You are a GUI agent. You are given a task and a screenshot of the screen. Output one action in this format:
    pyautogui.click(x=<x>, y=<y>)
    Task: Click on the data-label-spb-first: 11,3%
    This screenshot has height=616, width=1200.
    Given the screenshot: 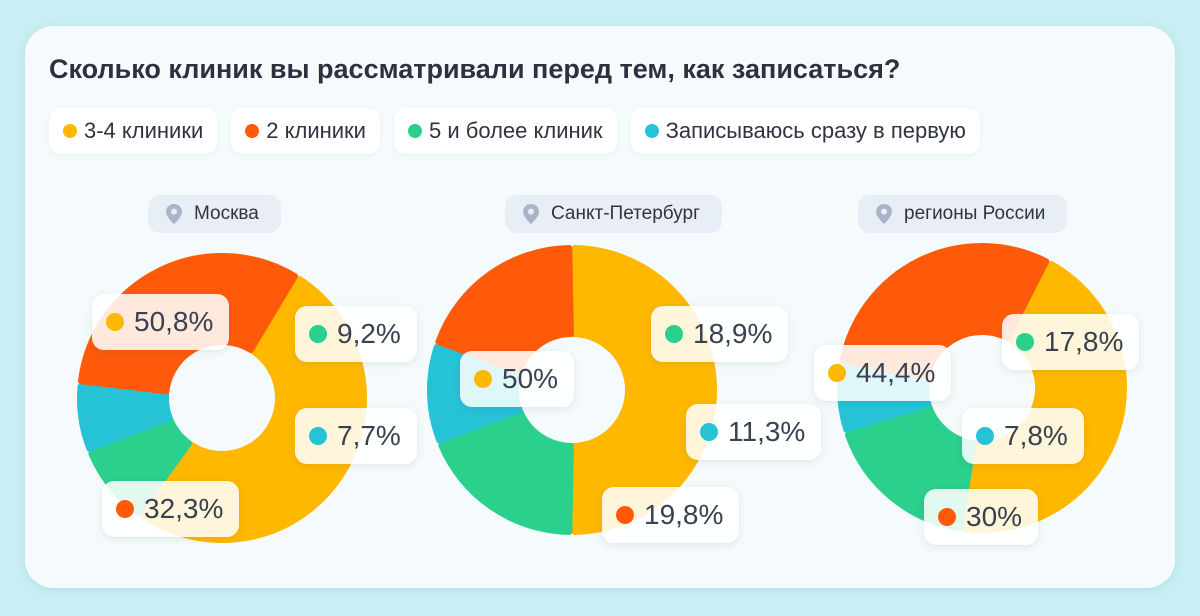 What is the action you would take?
    pyautogui.click(x=754, y=432)
    